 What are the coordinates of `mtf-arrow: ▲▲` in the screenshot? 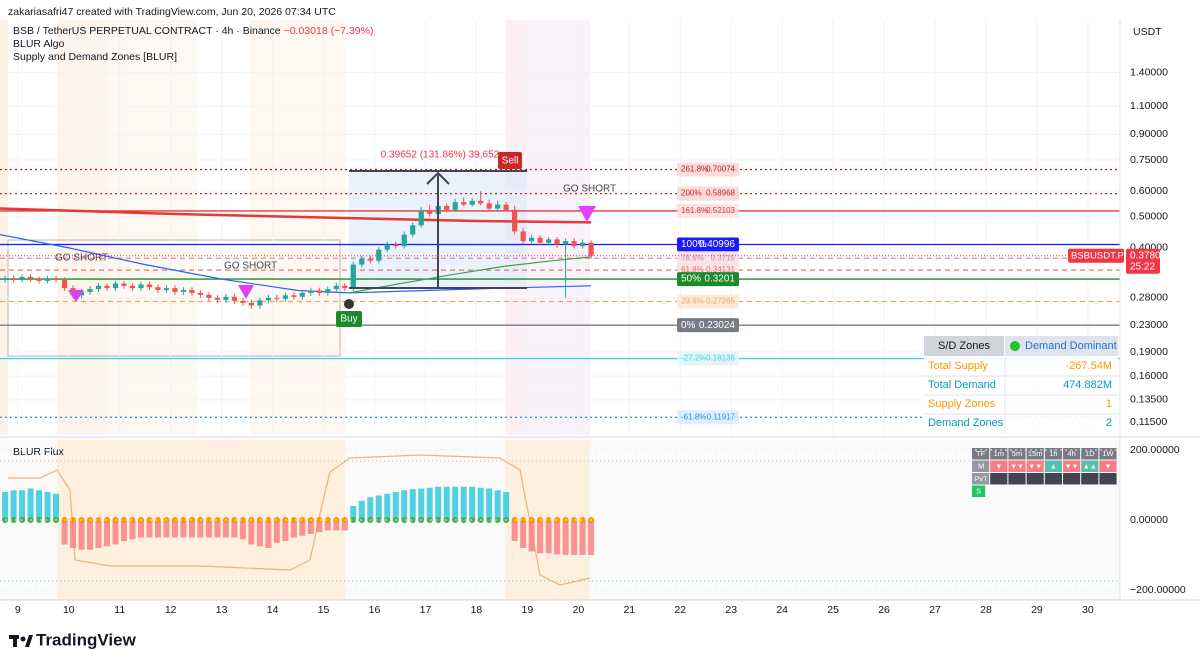 It's located at (1090, 467).